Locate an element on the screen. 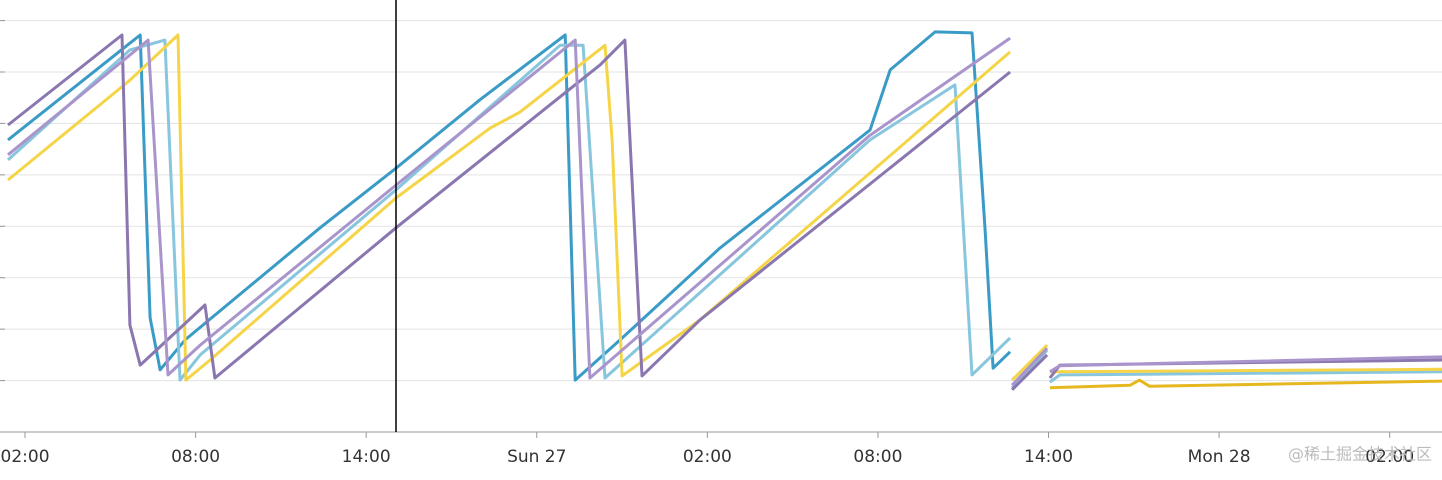 Image resolution: width=1442 pixels, height=480 pixels. x-tick-label: Mon 28 is located at coordinates (1219, 457).